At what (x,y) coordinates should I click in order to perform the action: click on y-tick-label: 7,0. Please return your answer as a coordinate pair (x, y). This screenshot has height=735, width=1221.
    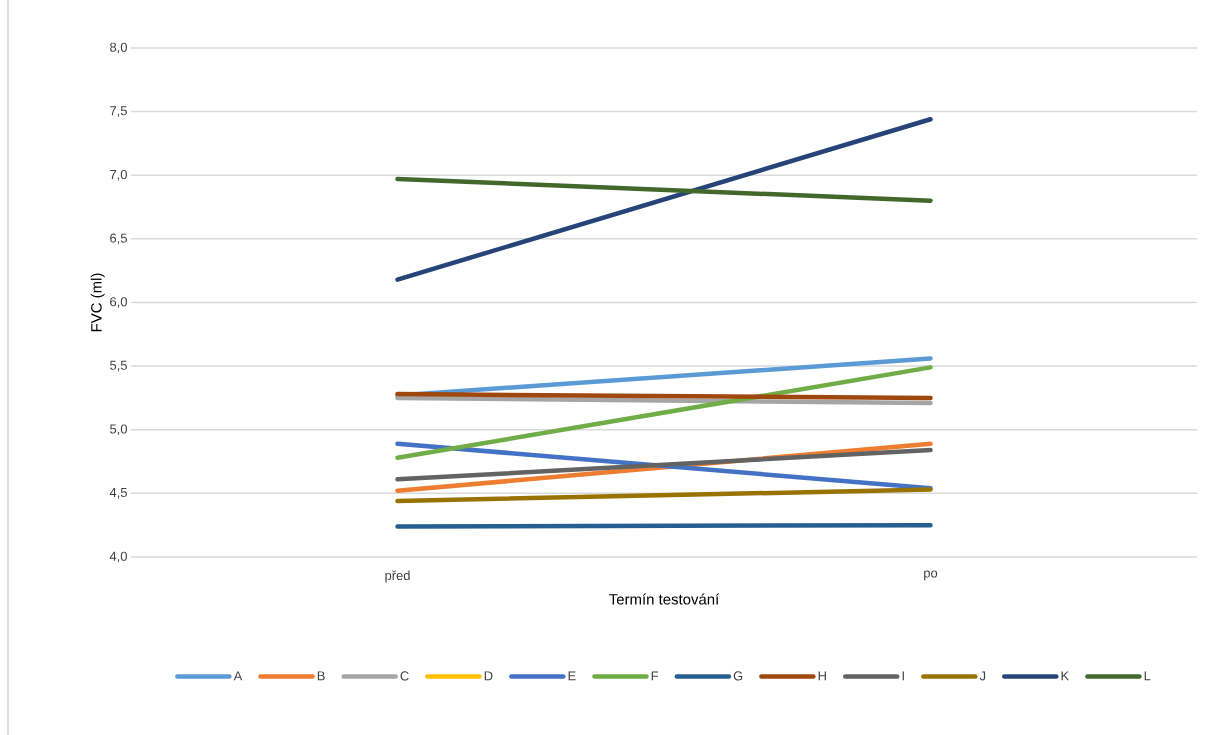
    Looking at the image, I should click on (118, 175).